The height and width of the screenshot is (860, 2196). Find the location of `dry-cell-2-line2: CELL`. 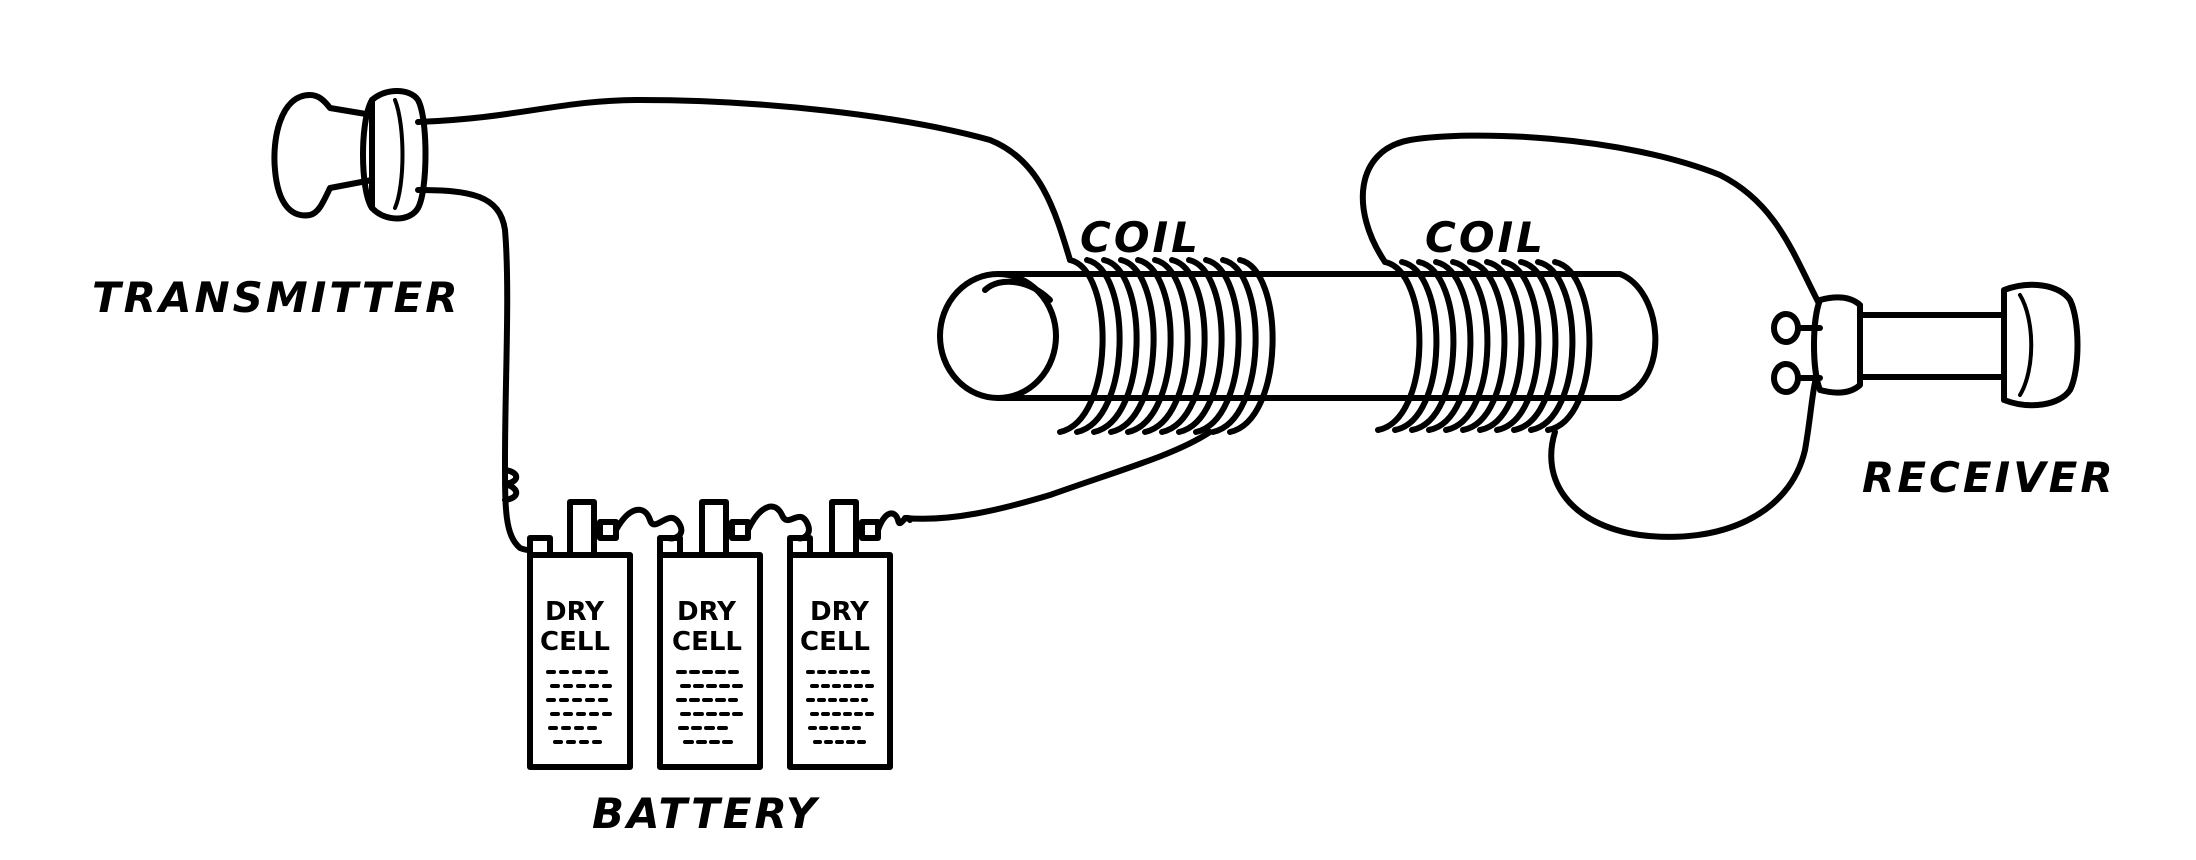

dry-cell-2-line2: CELL is located at coordinates (707, 642).